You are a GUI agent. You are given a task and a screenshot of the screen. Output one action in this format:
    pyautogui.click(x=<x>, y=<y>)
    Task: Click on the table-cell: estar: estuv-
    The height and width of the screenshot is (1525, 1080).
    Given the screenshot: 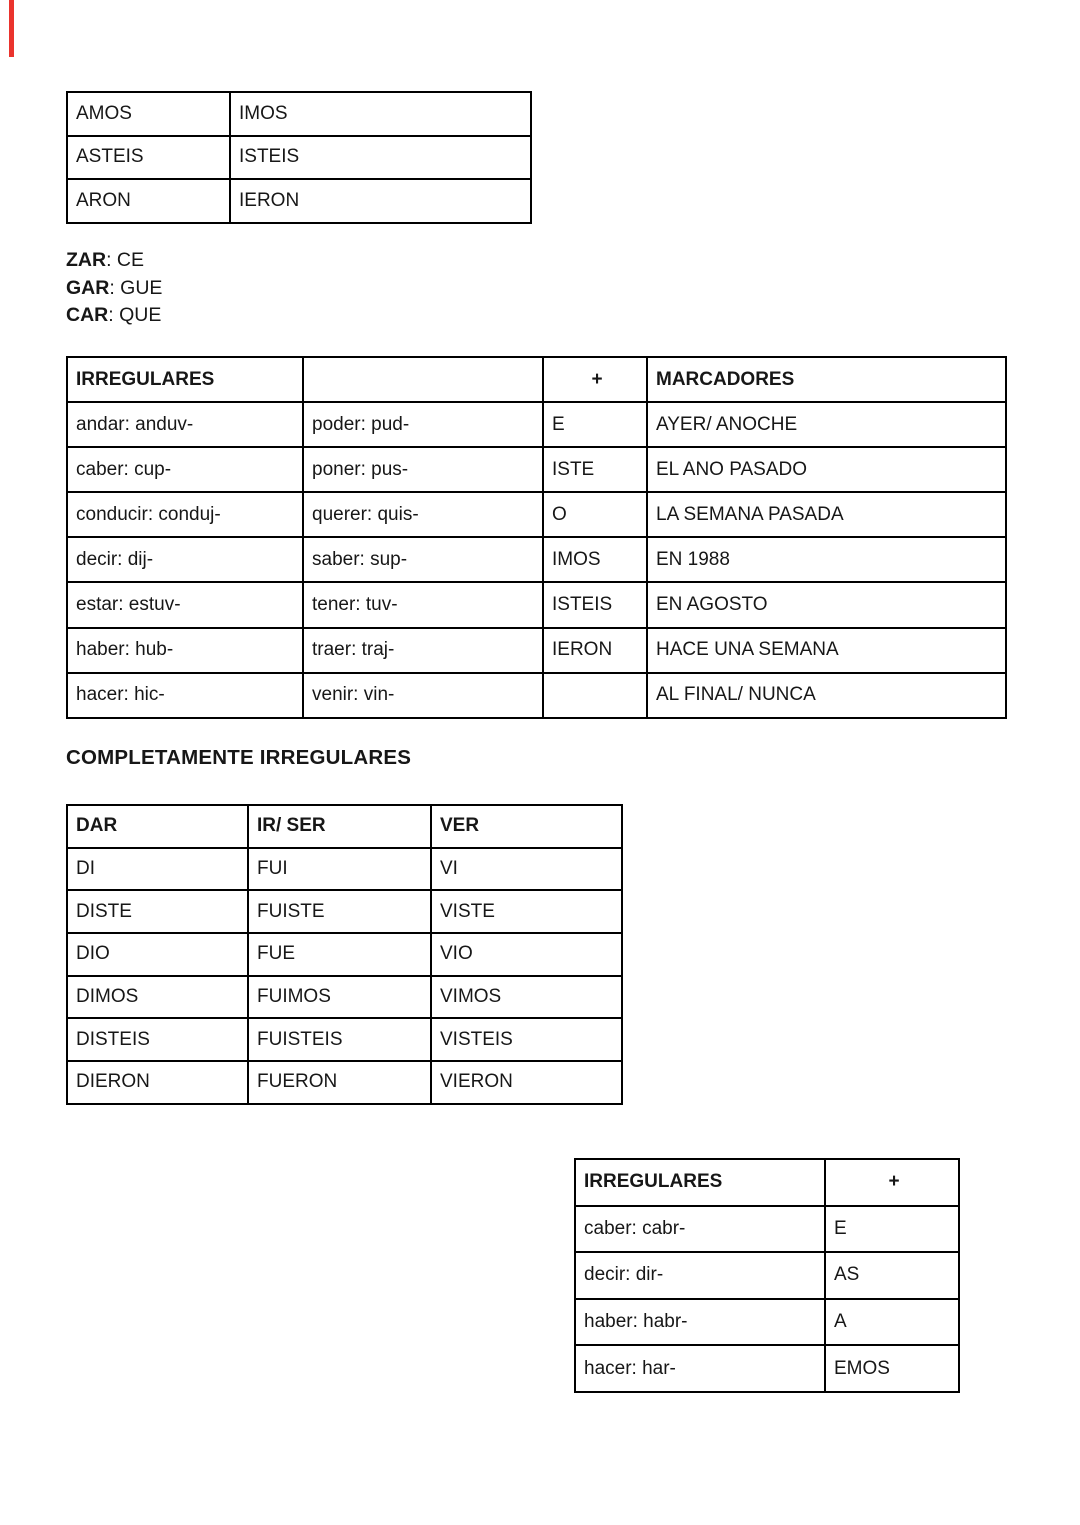 What is the action you would take?
    pyautogui.click(x=185, y=605)
    